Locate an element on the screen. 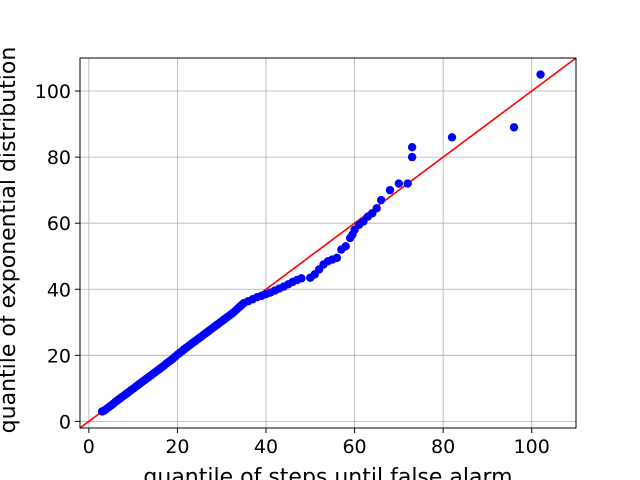  y-axis-label: quantile of exponential distribution is located at coordinates (10, 240).